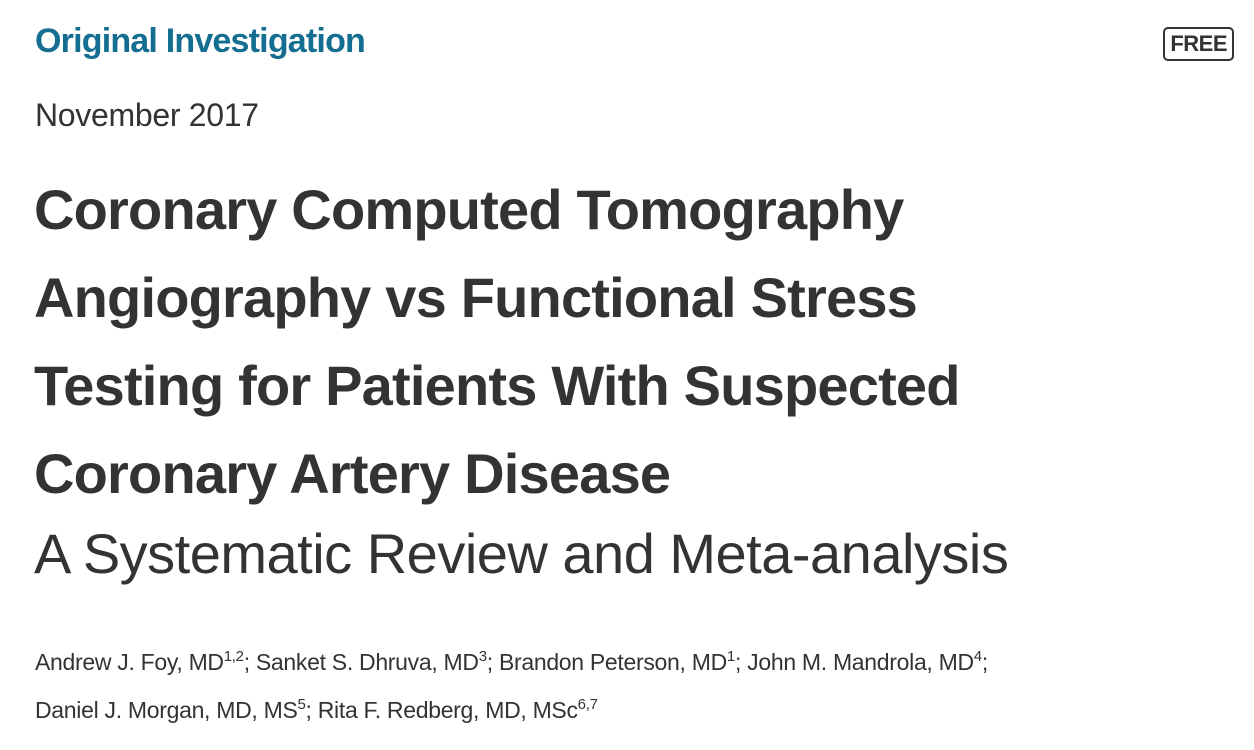 The image size is (1254, 750). Describe the element at coordinates (139, 661) in the screenshot. I see `author-link: Andrew J. Foy, MD1,2` at that location.